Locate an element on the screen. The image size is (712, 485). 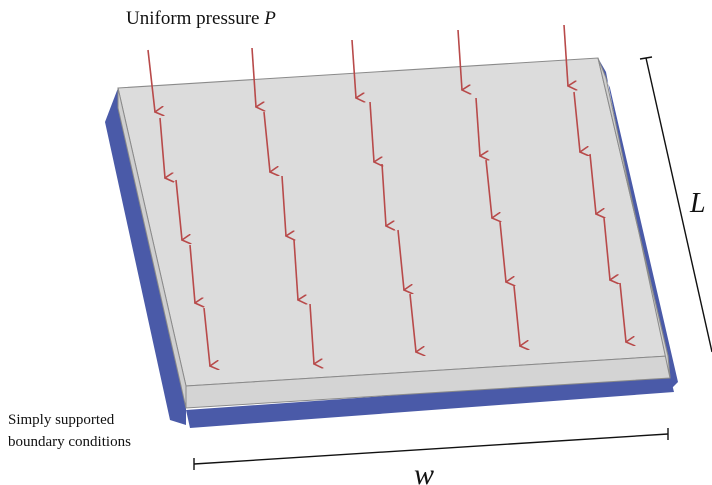
title-label: Uniform pressure P is located at coordinates (201, 18).